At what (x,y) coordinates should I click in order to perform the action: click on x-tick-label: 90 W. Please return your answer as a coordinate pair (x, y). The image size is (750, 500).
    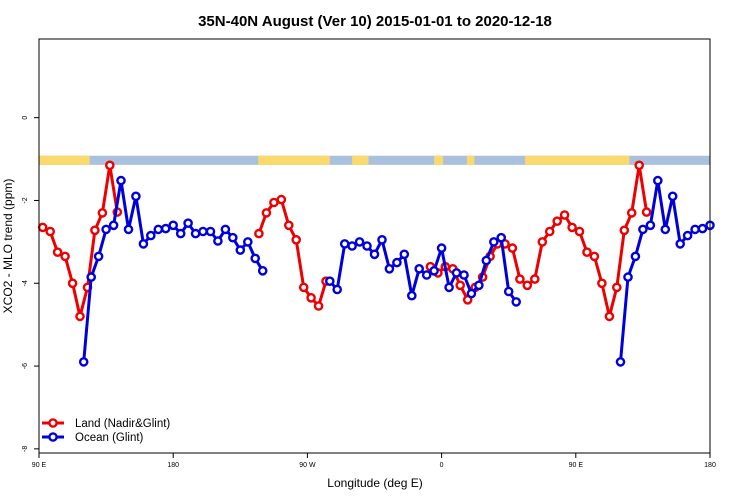
    Looking at the image, I should click on (307, 465).